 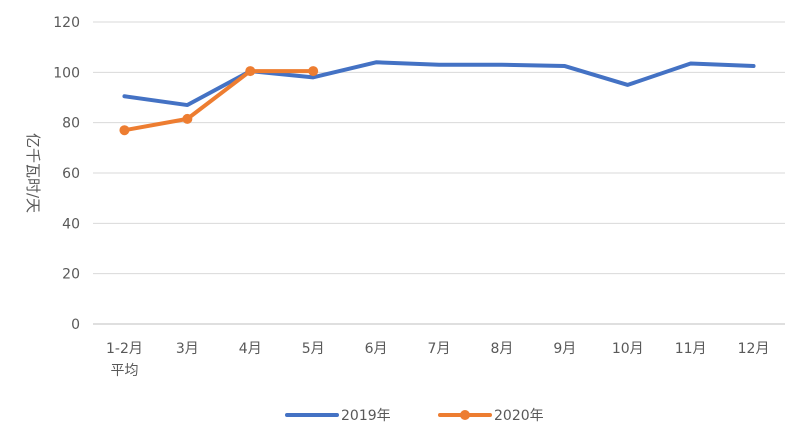 I want to click on y-axis: 0 20 40 60 80 100 120, so click(x=66, y=174).